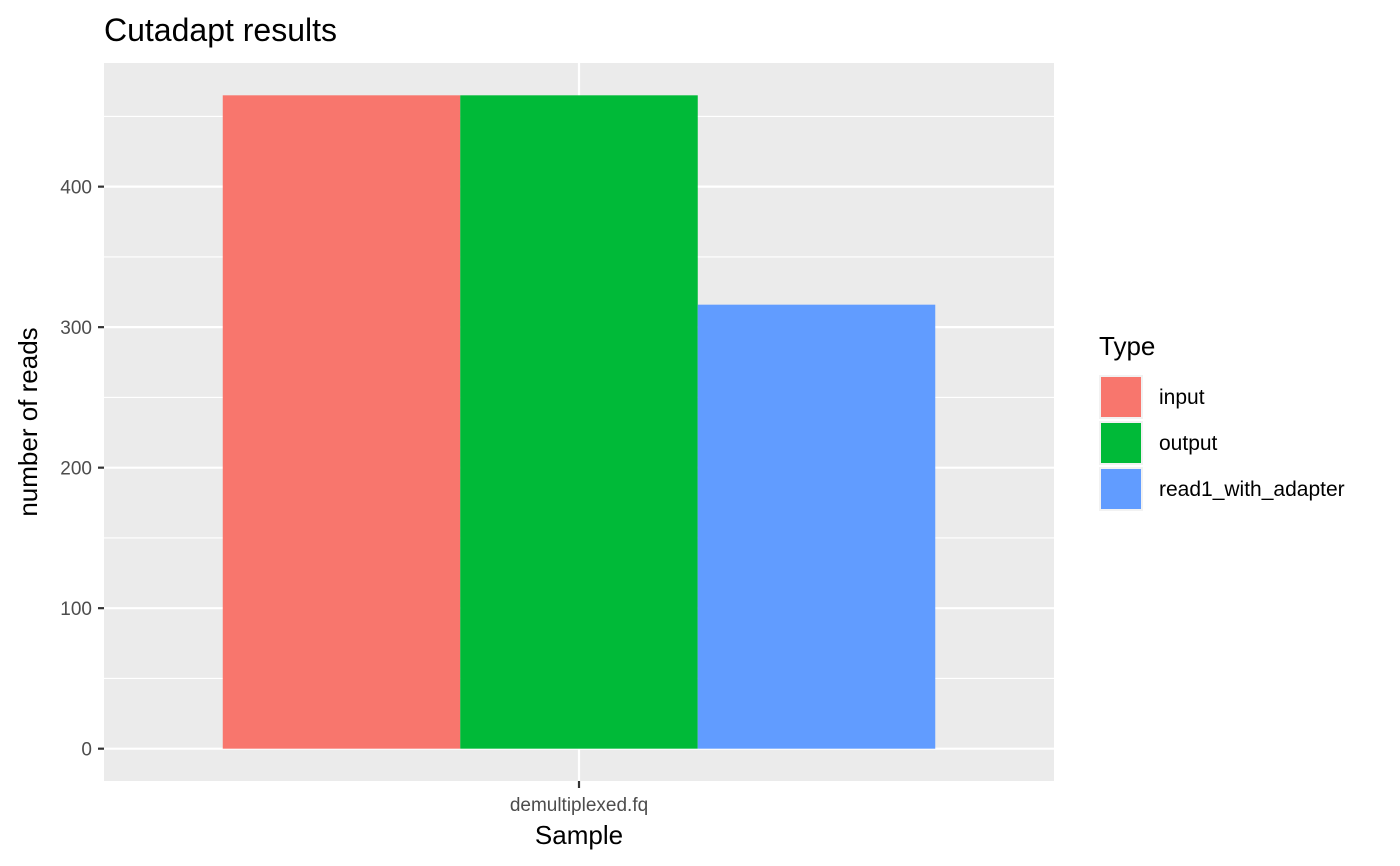 The image size is (1400, 866). I want to click on legend-title: Type, so click(1127, 346).